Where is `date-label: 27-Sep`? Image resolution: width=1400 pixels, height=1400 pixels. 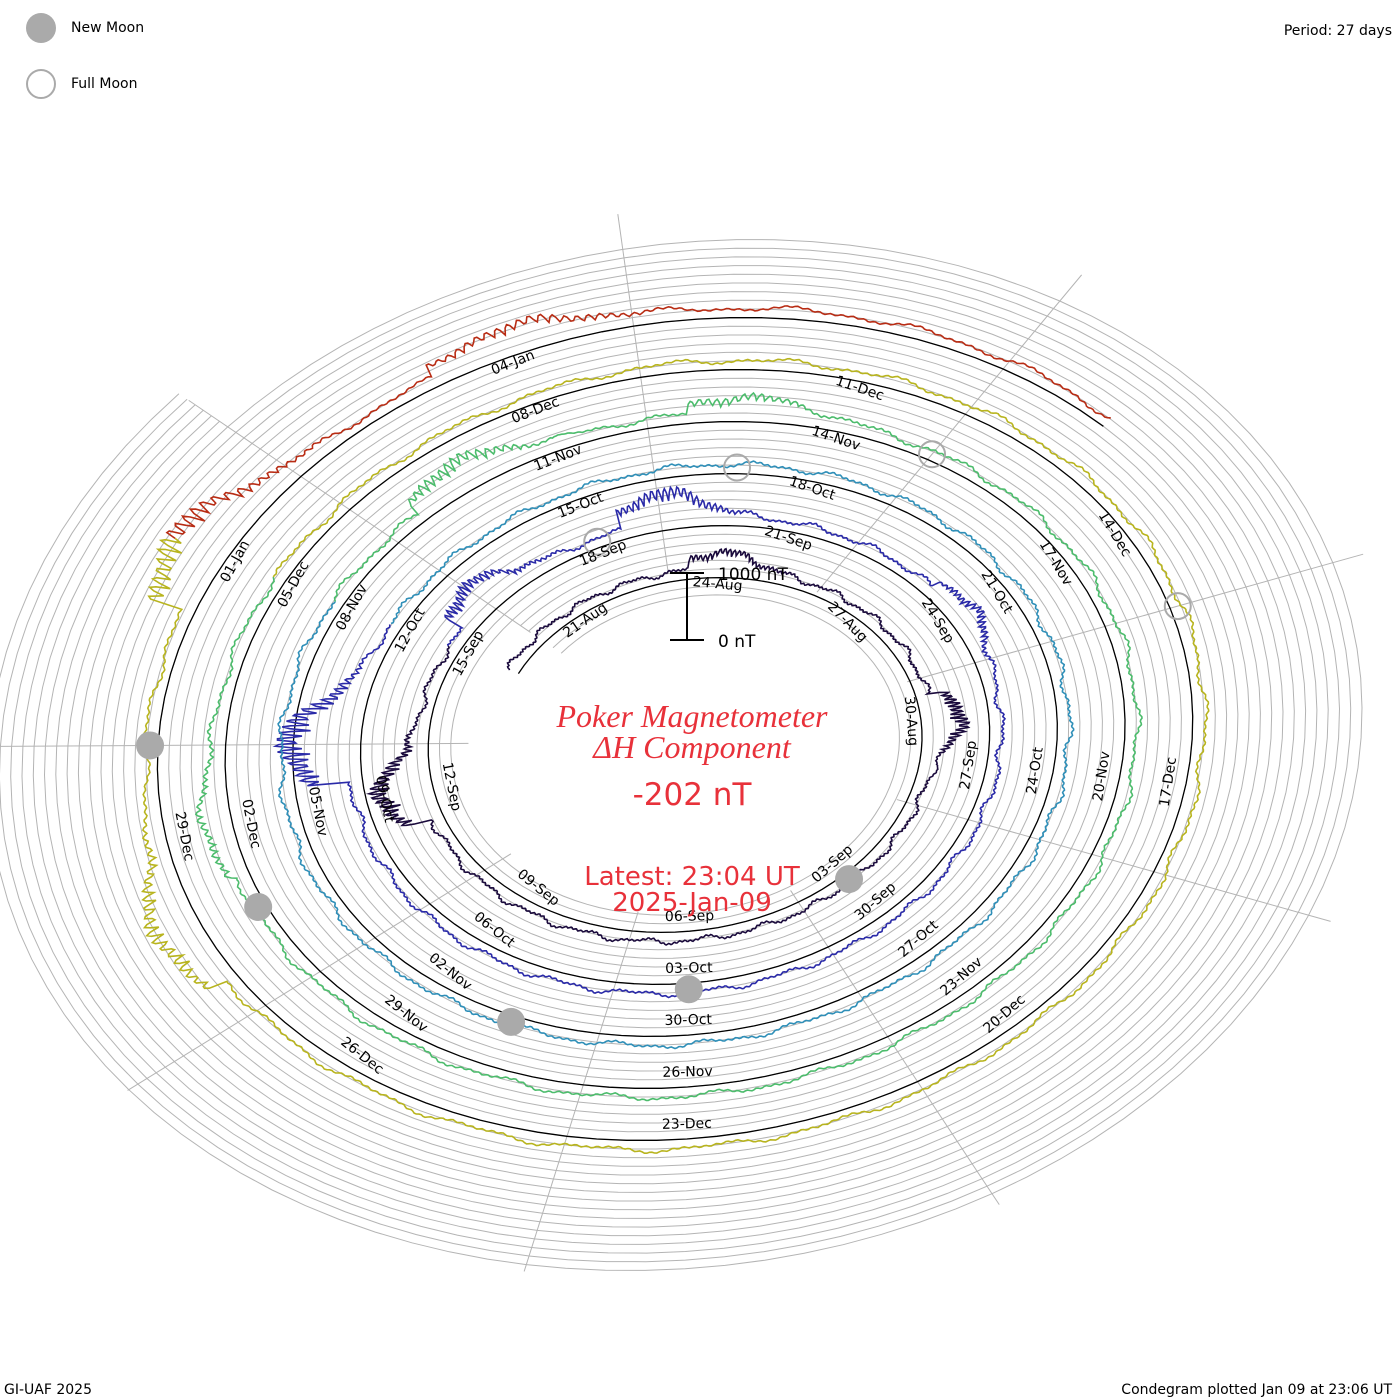
date-label: 27-Sep is located at coordinates (968, 764).